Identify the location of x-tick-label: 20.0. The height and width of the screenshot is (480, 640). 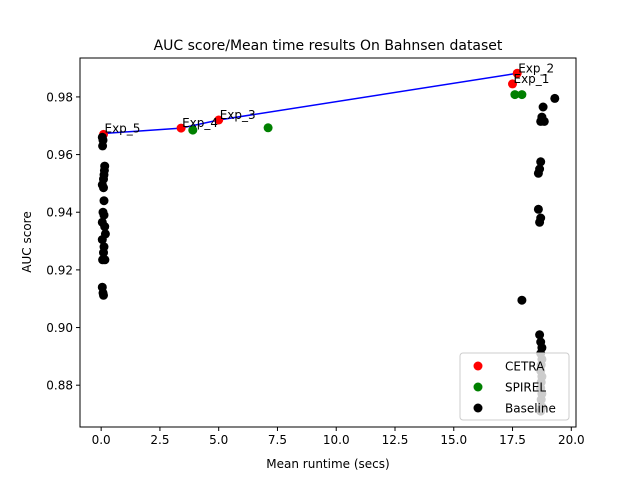
(571, 440).